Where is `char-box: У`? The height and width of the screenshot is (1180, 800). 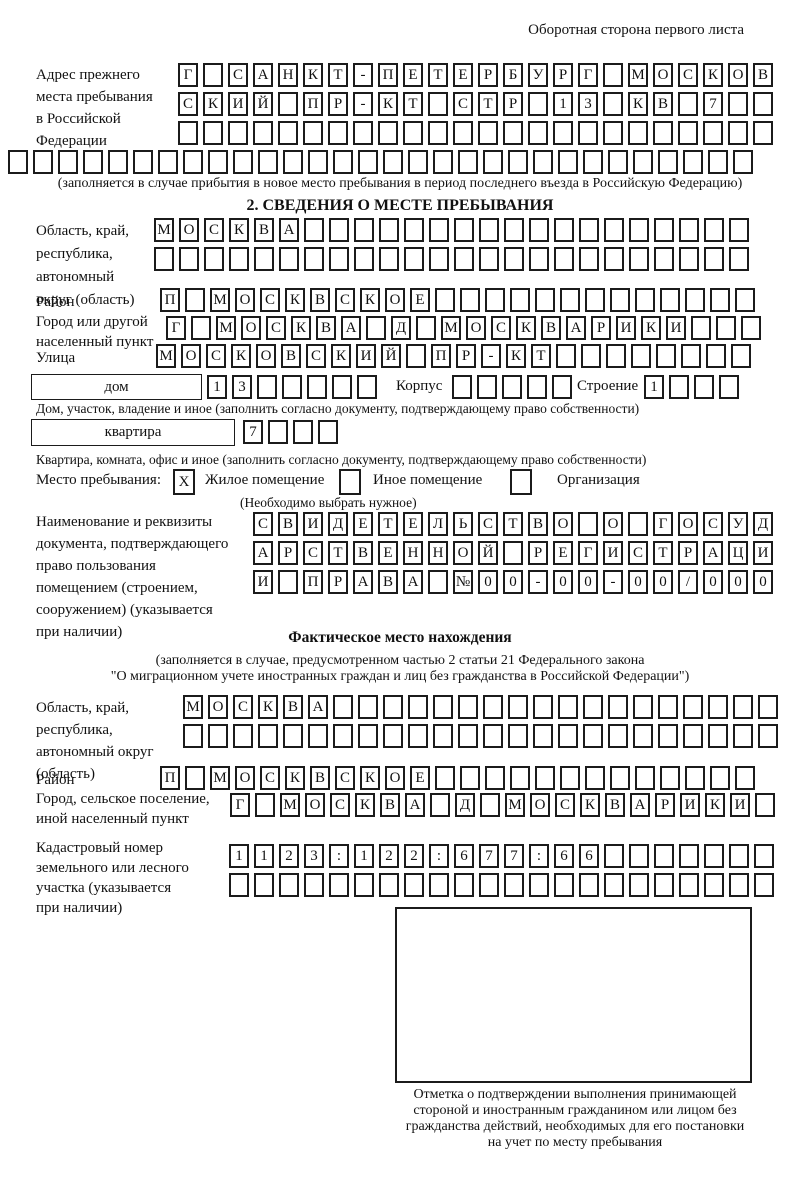
char-box: У is located at coordinates (538, 75).